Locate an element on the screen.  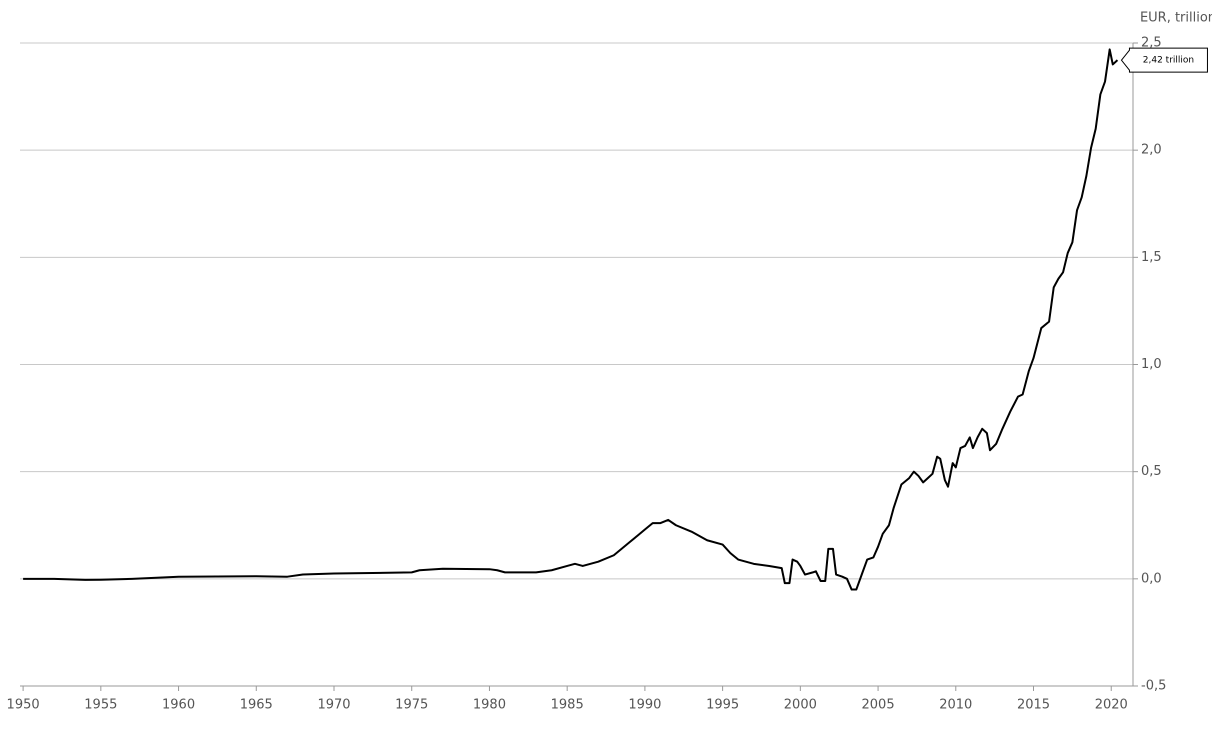
x-tick-label: 2010 is located at coordinates (955, 705).